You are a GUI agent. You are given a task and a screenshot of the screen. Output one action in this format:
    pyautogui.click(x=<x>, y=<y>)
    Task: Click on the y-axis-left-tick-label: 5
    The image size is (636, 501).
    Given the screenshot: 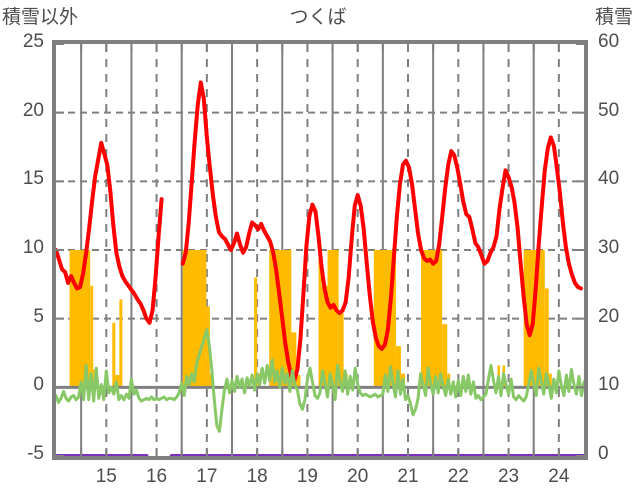 What is the action you would take?
    pyautogui.click(x=38, y=316)
    